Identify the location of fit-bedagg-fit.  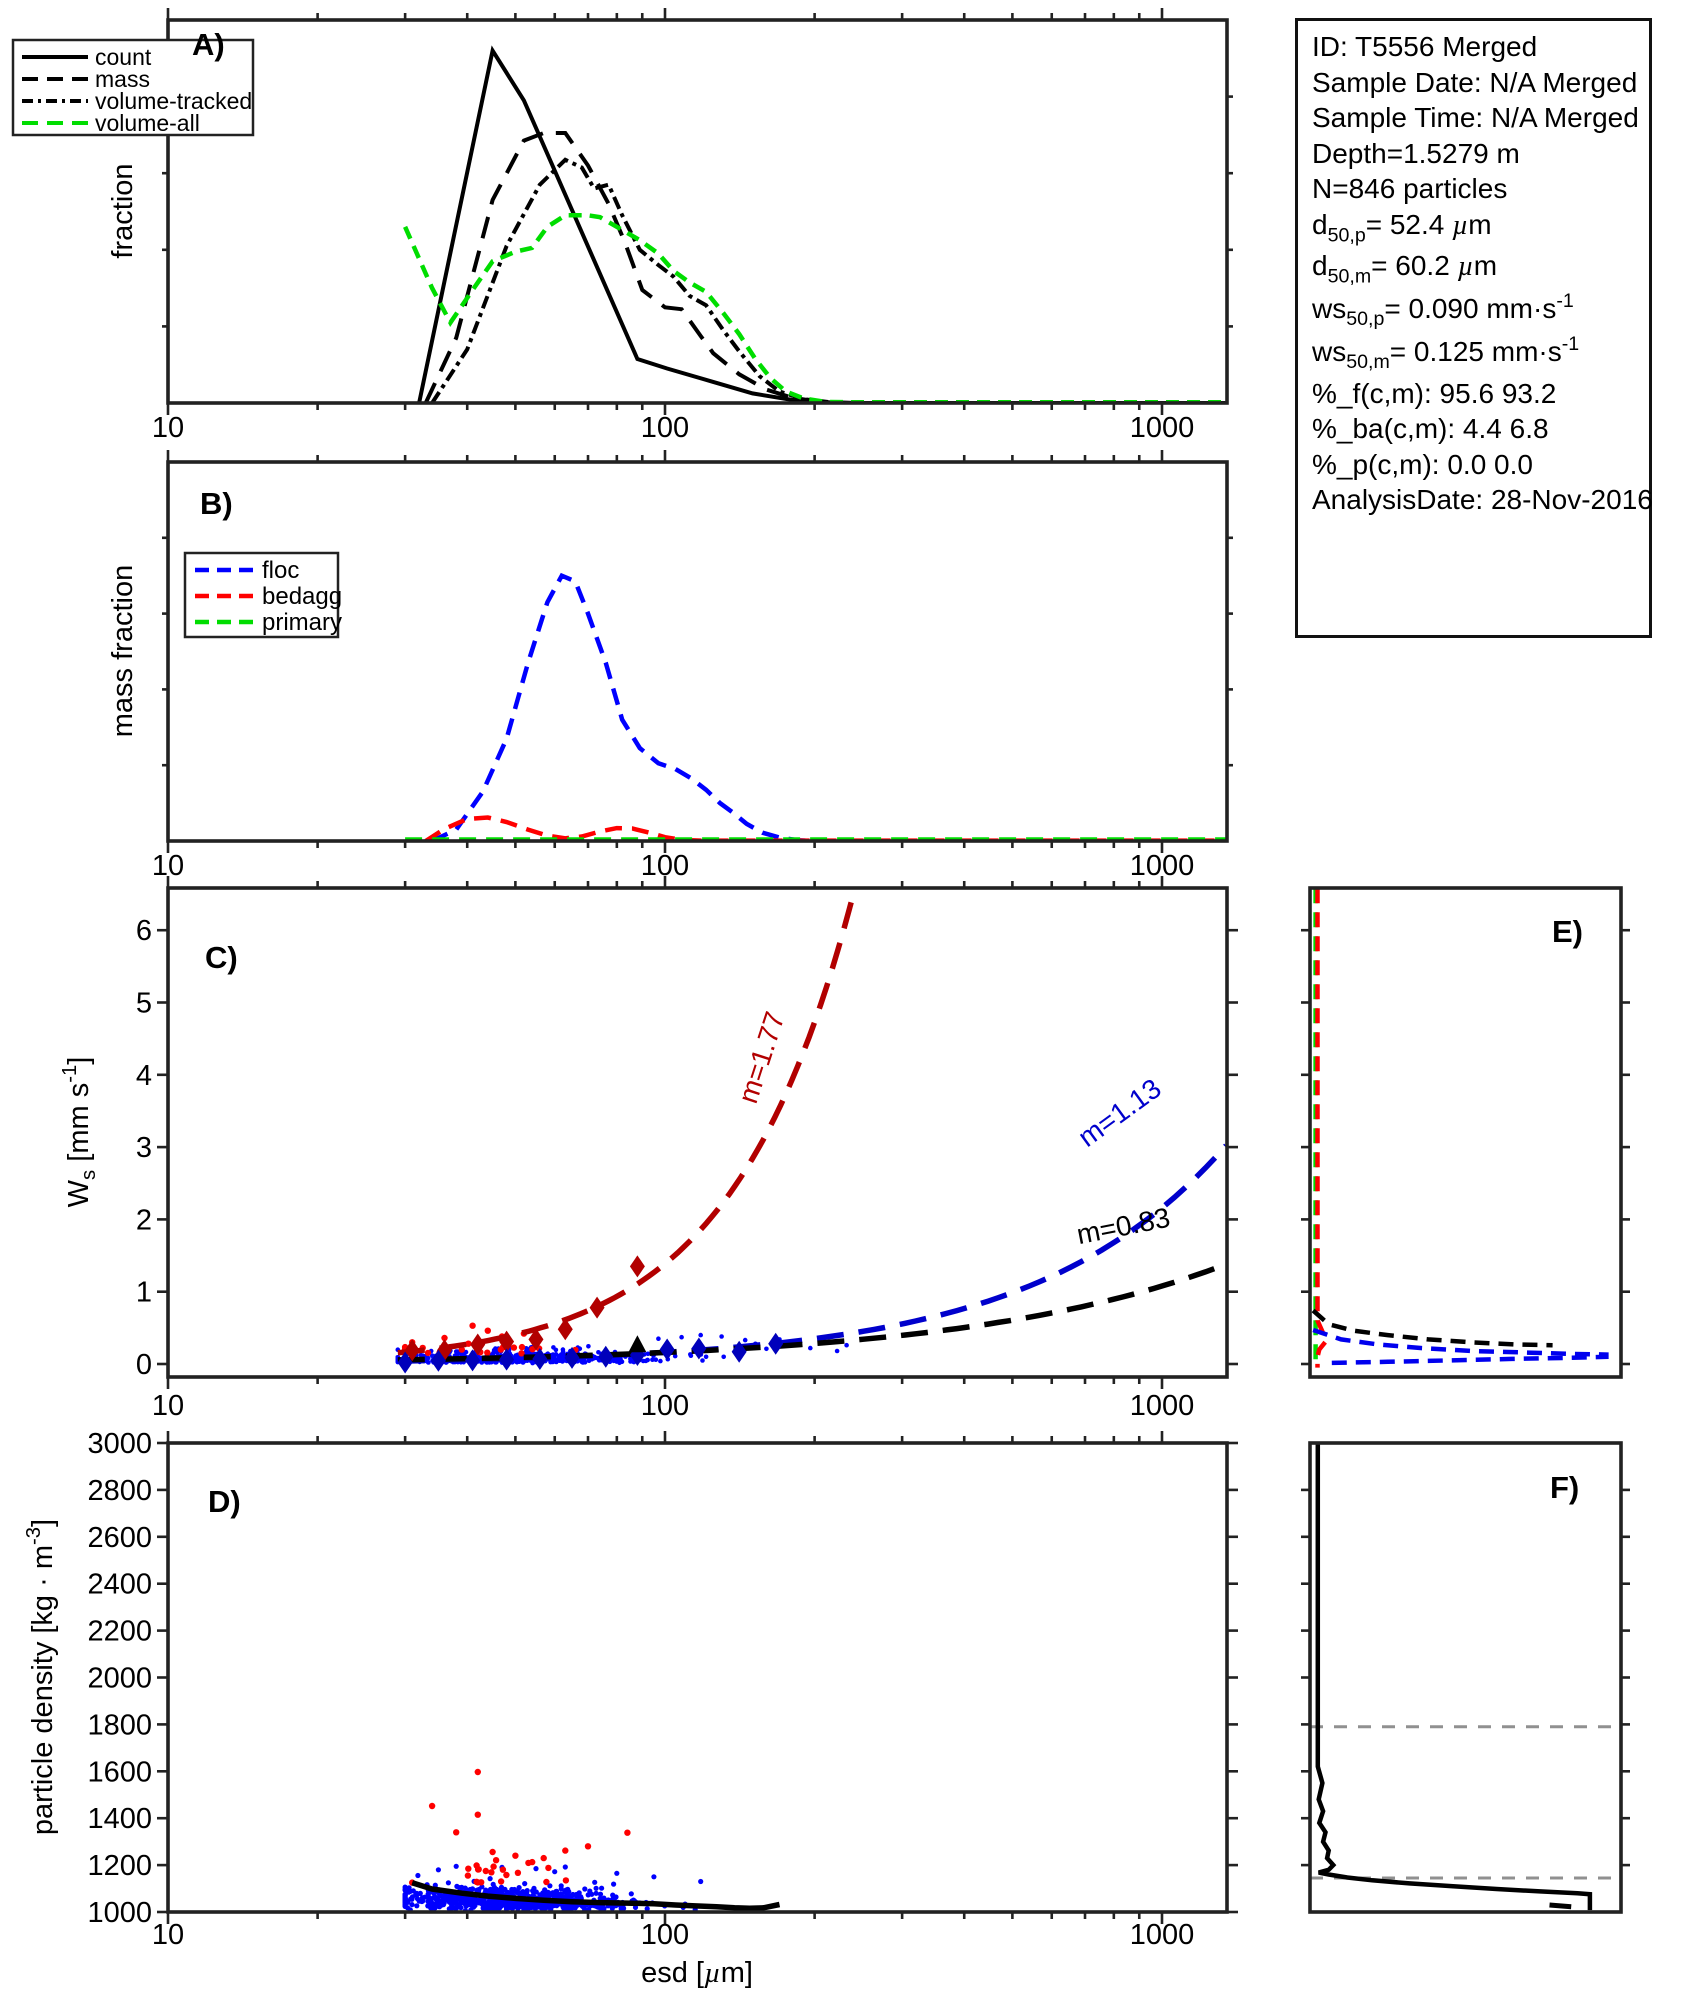
(627, 1122).